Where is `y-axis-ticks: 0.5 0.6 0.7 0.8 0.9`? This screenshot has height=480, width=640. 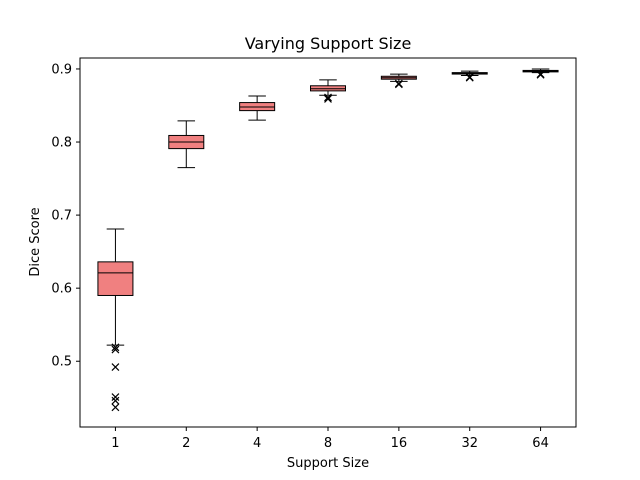 y-axis-ticks: 0.5 0.6 0.7 0.8 0.9 is located at coordinates (65, 216).